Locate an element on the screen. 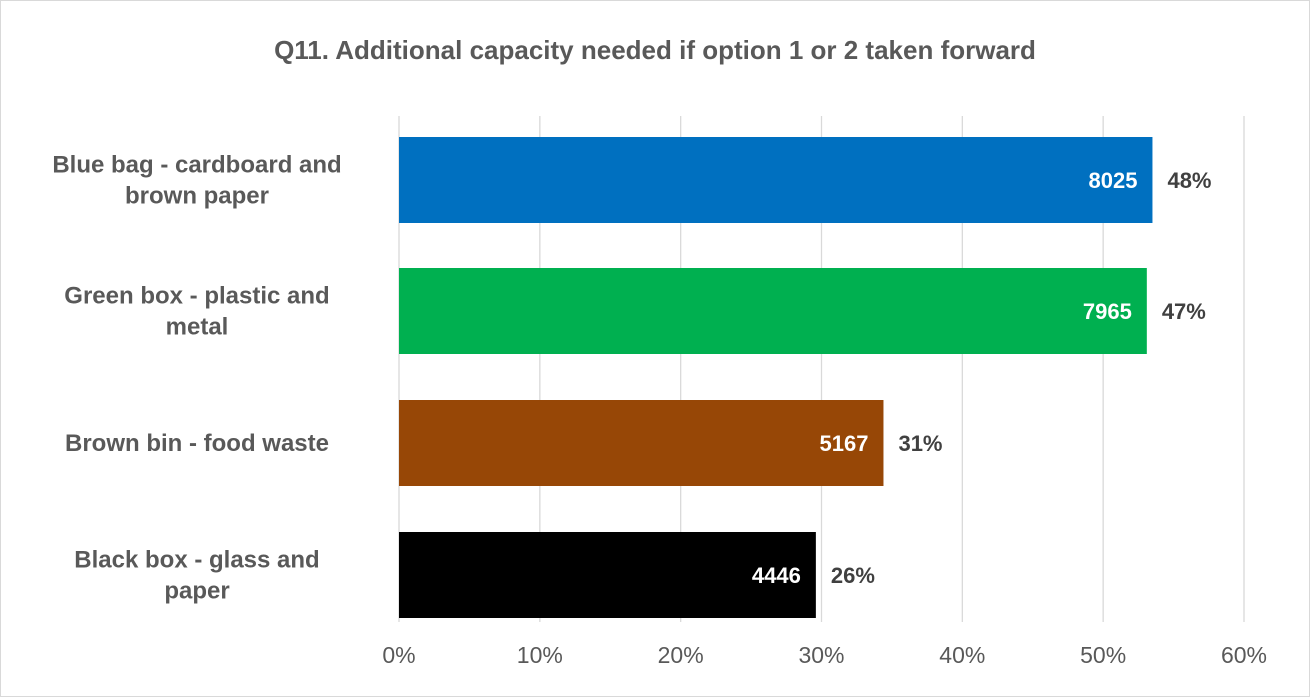  bar-percent-label: 48% is located at coordinates (1189, 180).